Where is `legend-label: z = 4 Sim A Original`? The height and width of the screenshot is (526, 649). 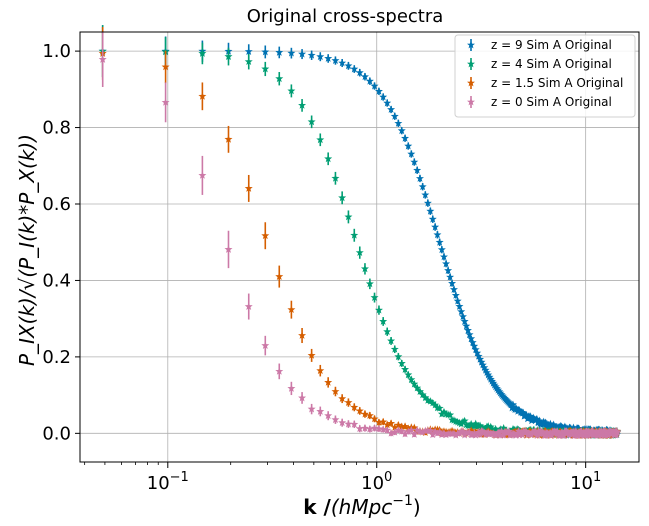 legend-label: z = 4 Sim A Original is located at coordinates (551, 64).